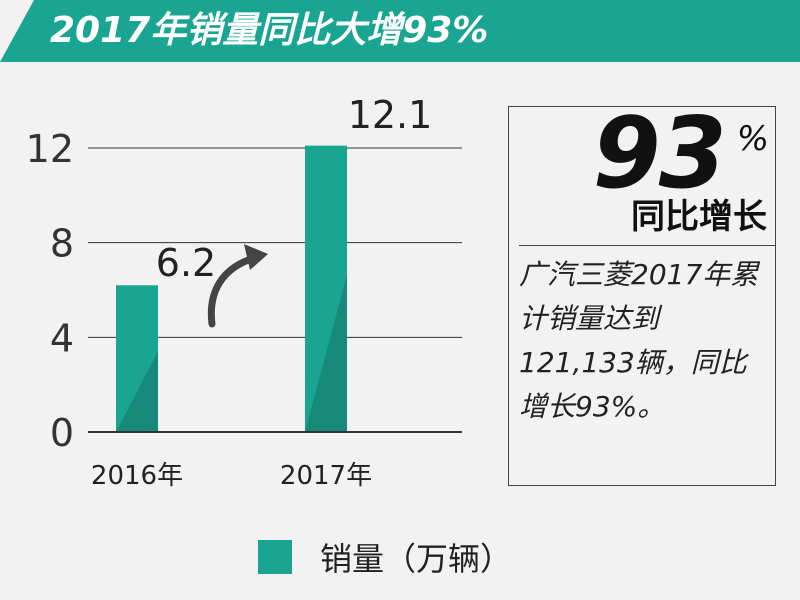 The image size is (800, 600). I want to click on bars, so click(231, 288).